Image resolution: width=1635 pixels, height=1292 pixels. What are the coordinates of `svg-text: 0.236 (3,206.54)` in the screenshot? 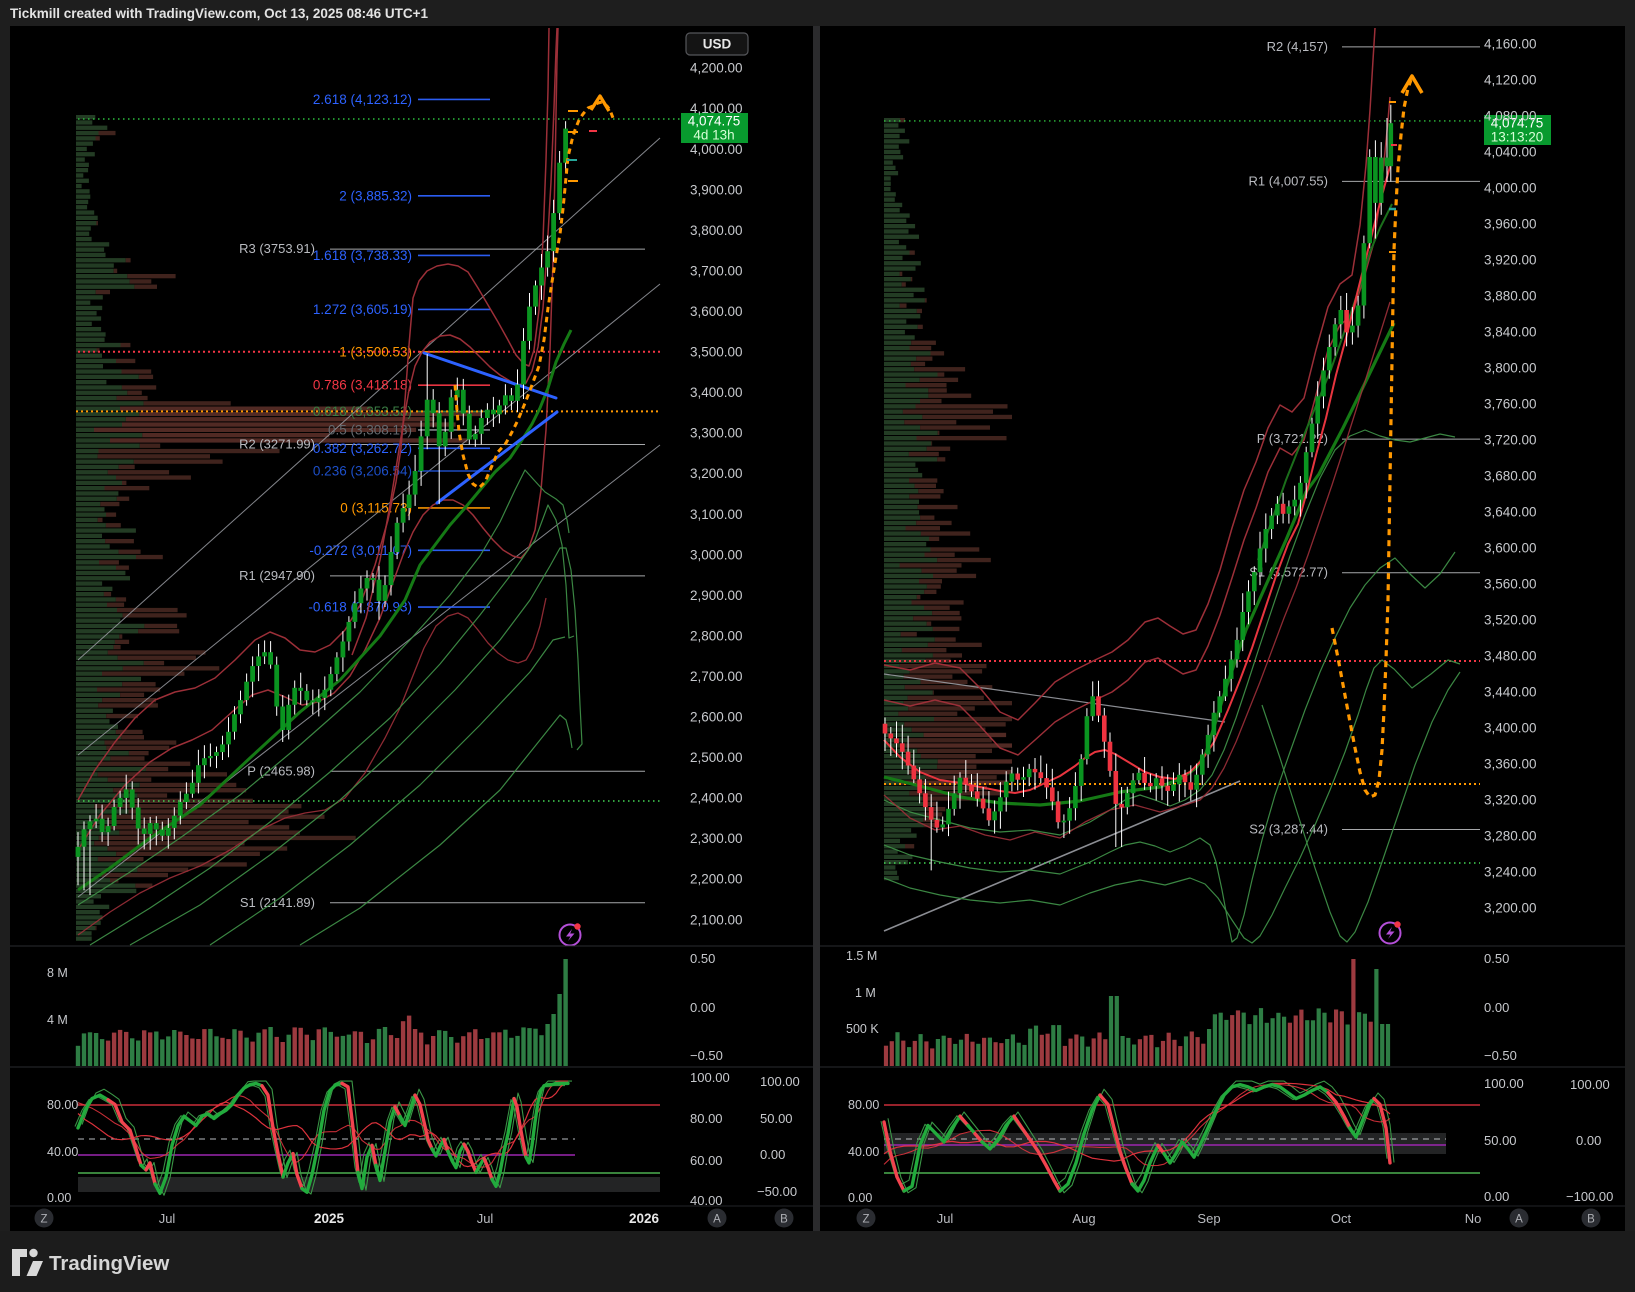 It's located at (362, 471).